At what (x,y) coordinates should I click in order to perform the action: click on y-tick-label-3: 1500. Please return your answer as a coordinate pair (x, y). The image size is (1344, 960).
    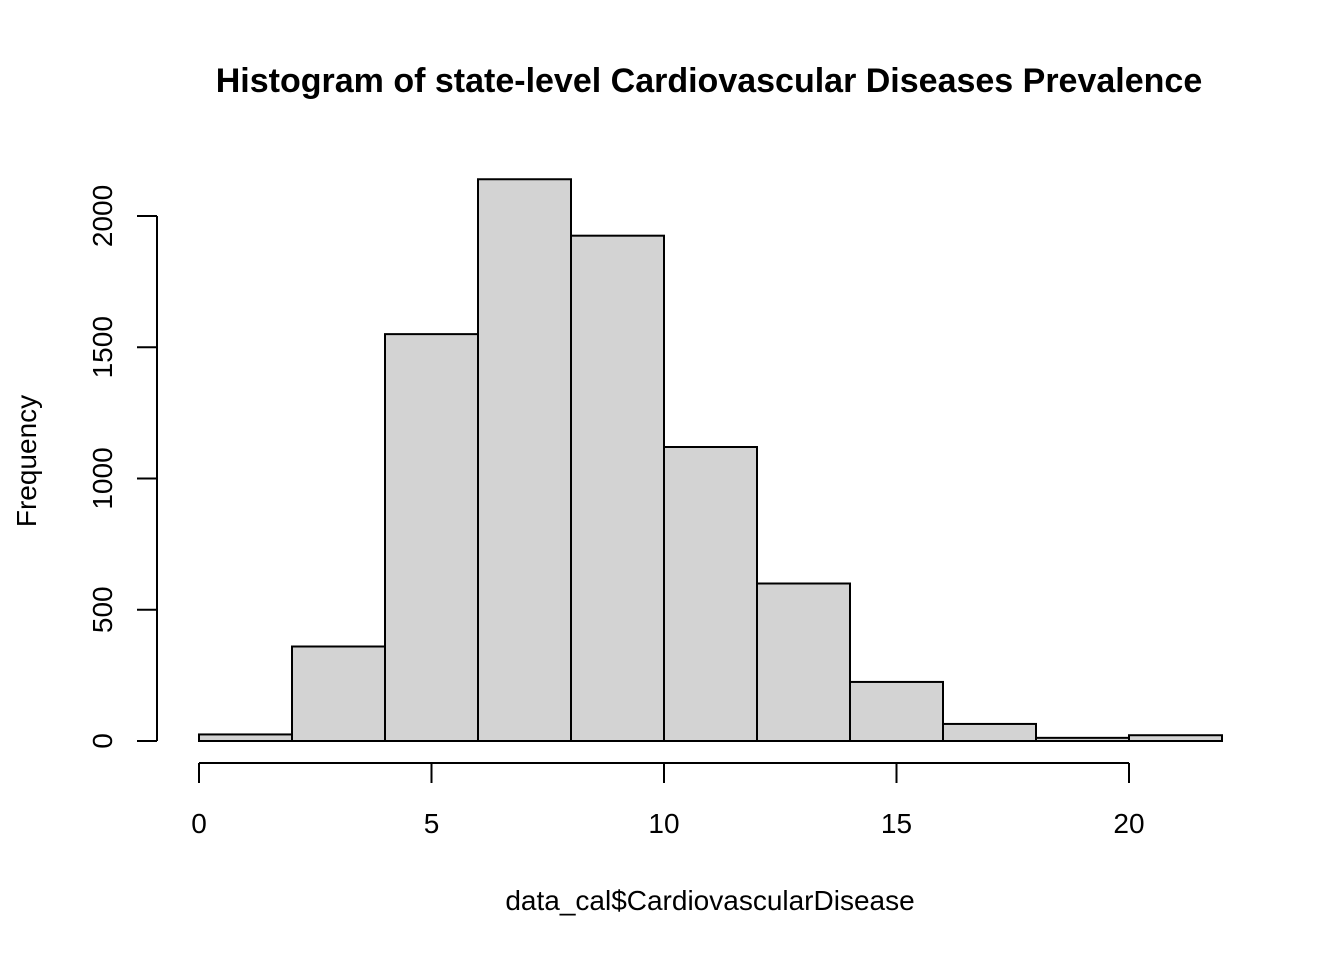
    Looking at the image, I should click on (102, 347).